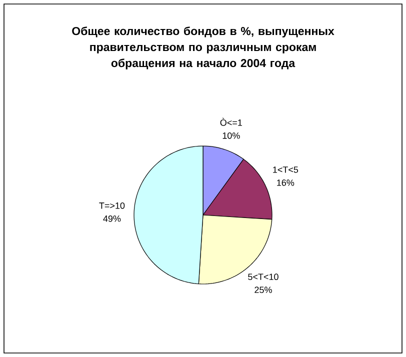  Describe the element at coordinates (263, 277) in the screenshot. I see `slice-label: 5<T<10` at that location.